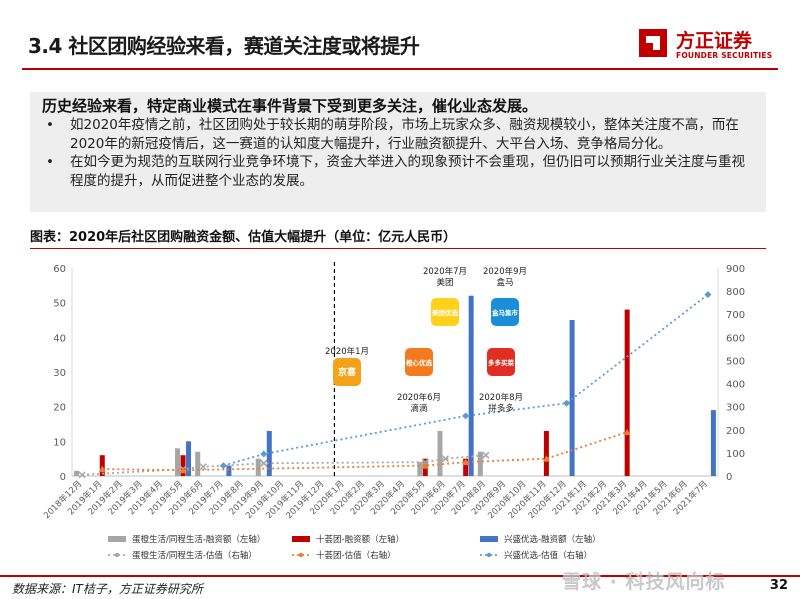 This screenshot has width=800, height=599. What do you see at coordinates (400, 69) in the screenshot?
I see `title-divider` at bounding box center [400, 69].